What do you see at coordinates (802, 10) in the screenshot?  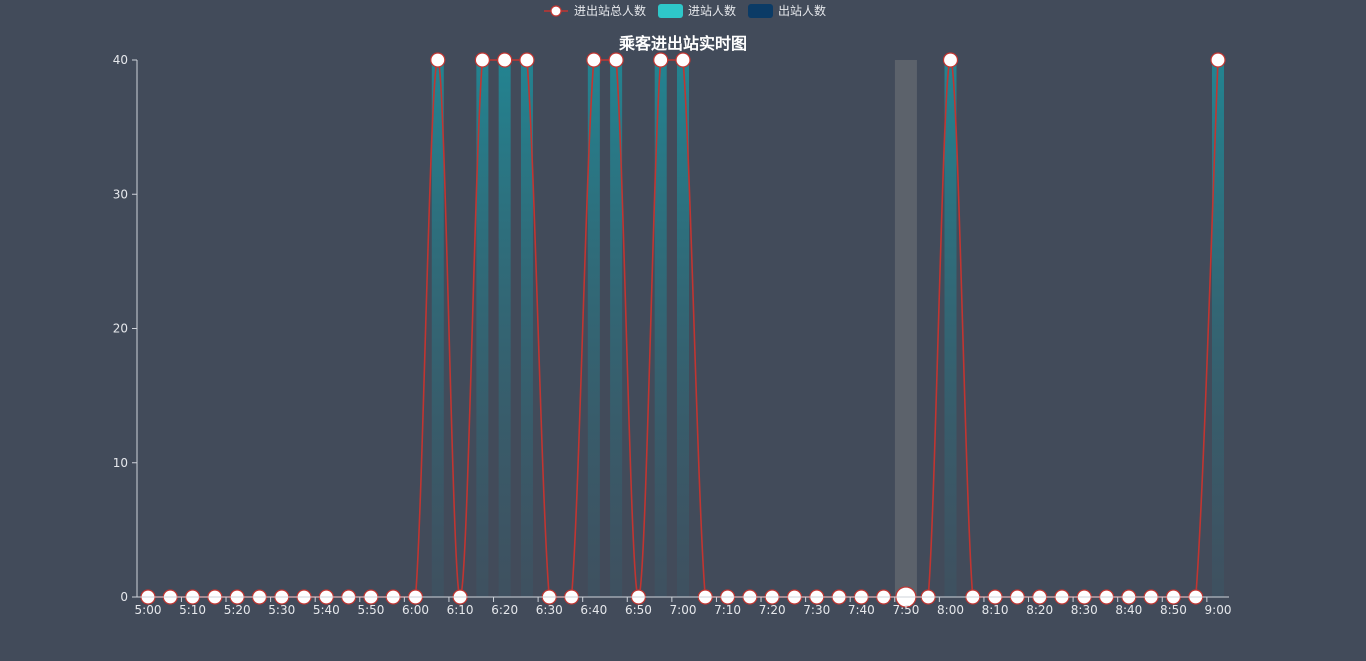 I see `legend-label: 出站人数` at bounding box center [802, 10].